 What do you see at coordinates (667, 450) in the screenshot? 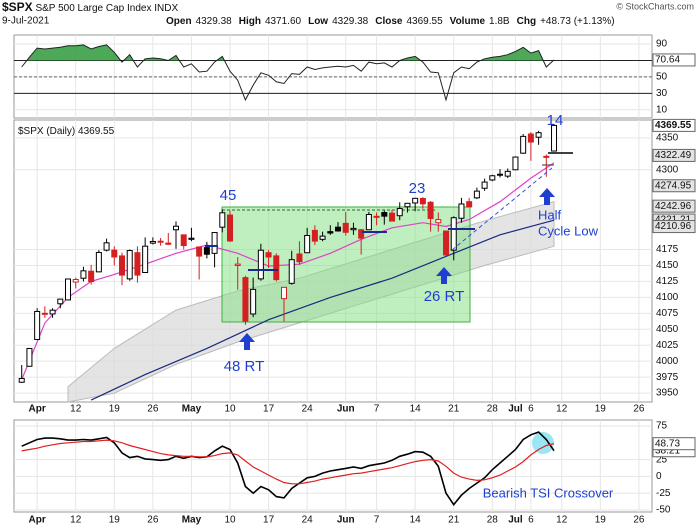
I see `value-tag: 38.21` at bounding box center [667, 450].